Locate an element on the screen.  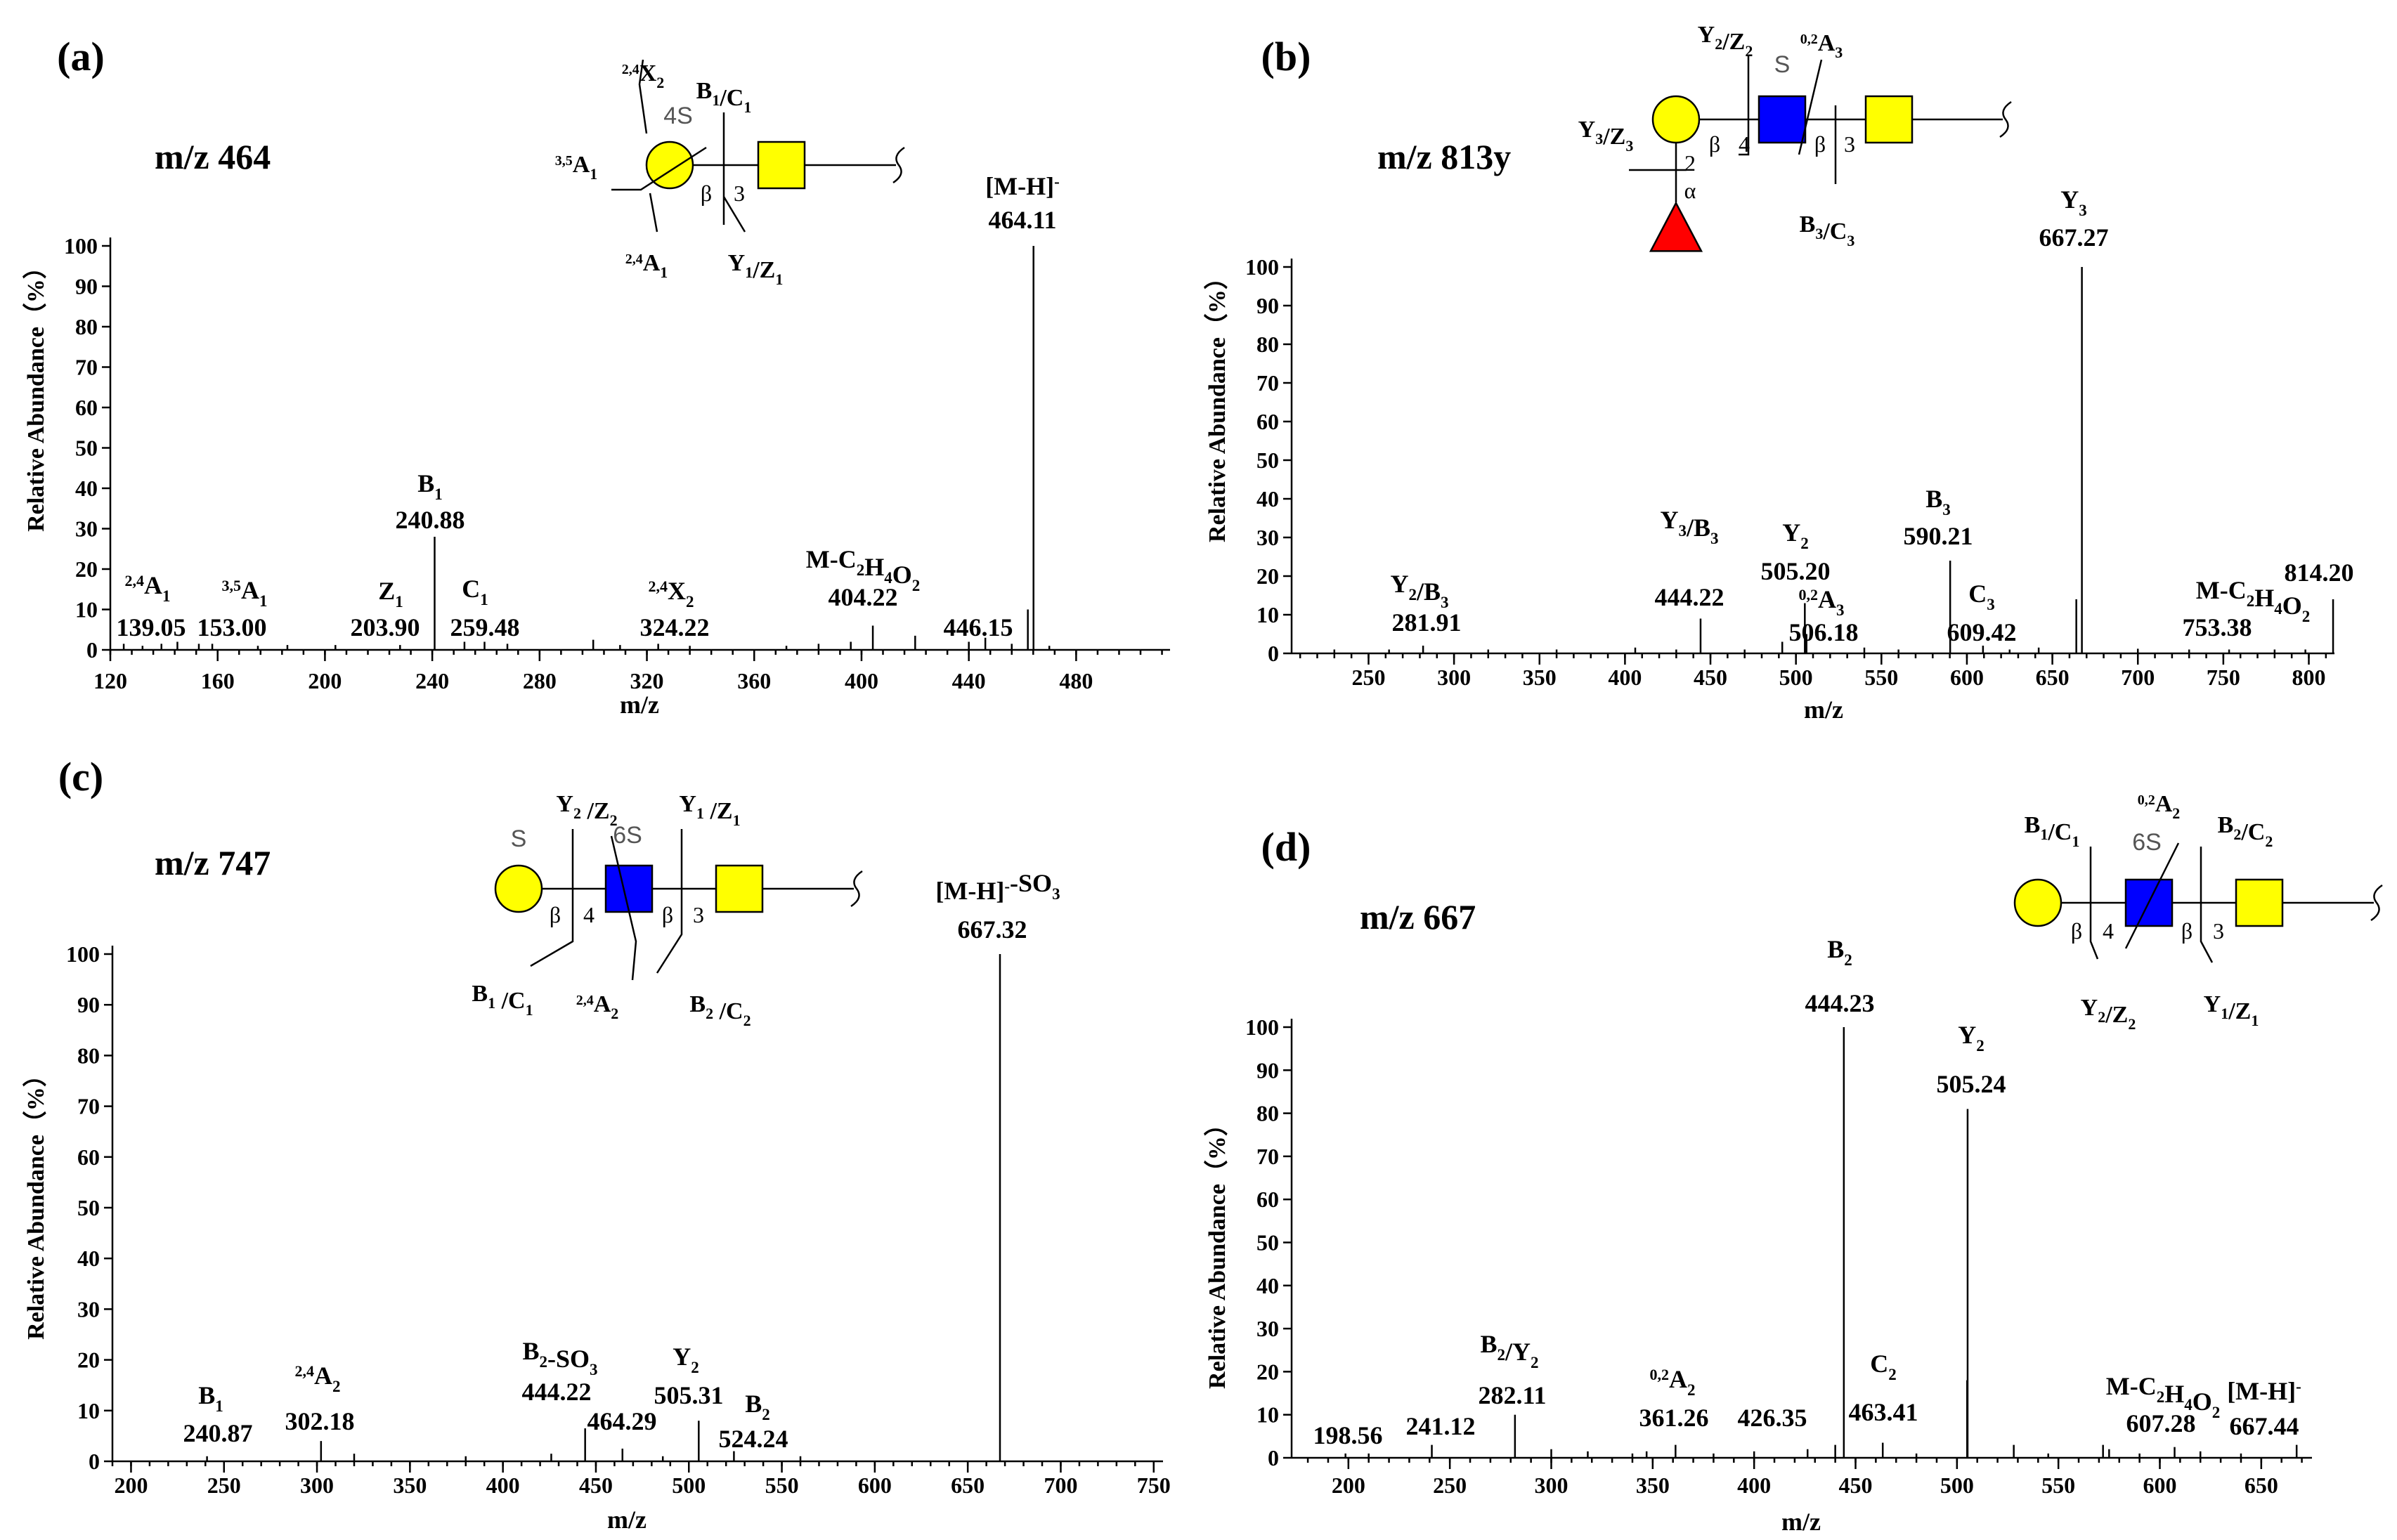
cleavage-label: B1/C1 is located at coordinates (2052, 831).